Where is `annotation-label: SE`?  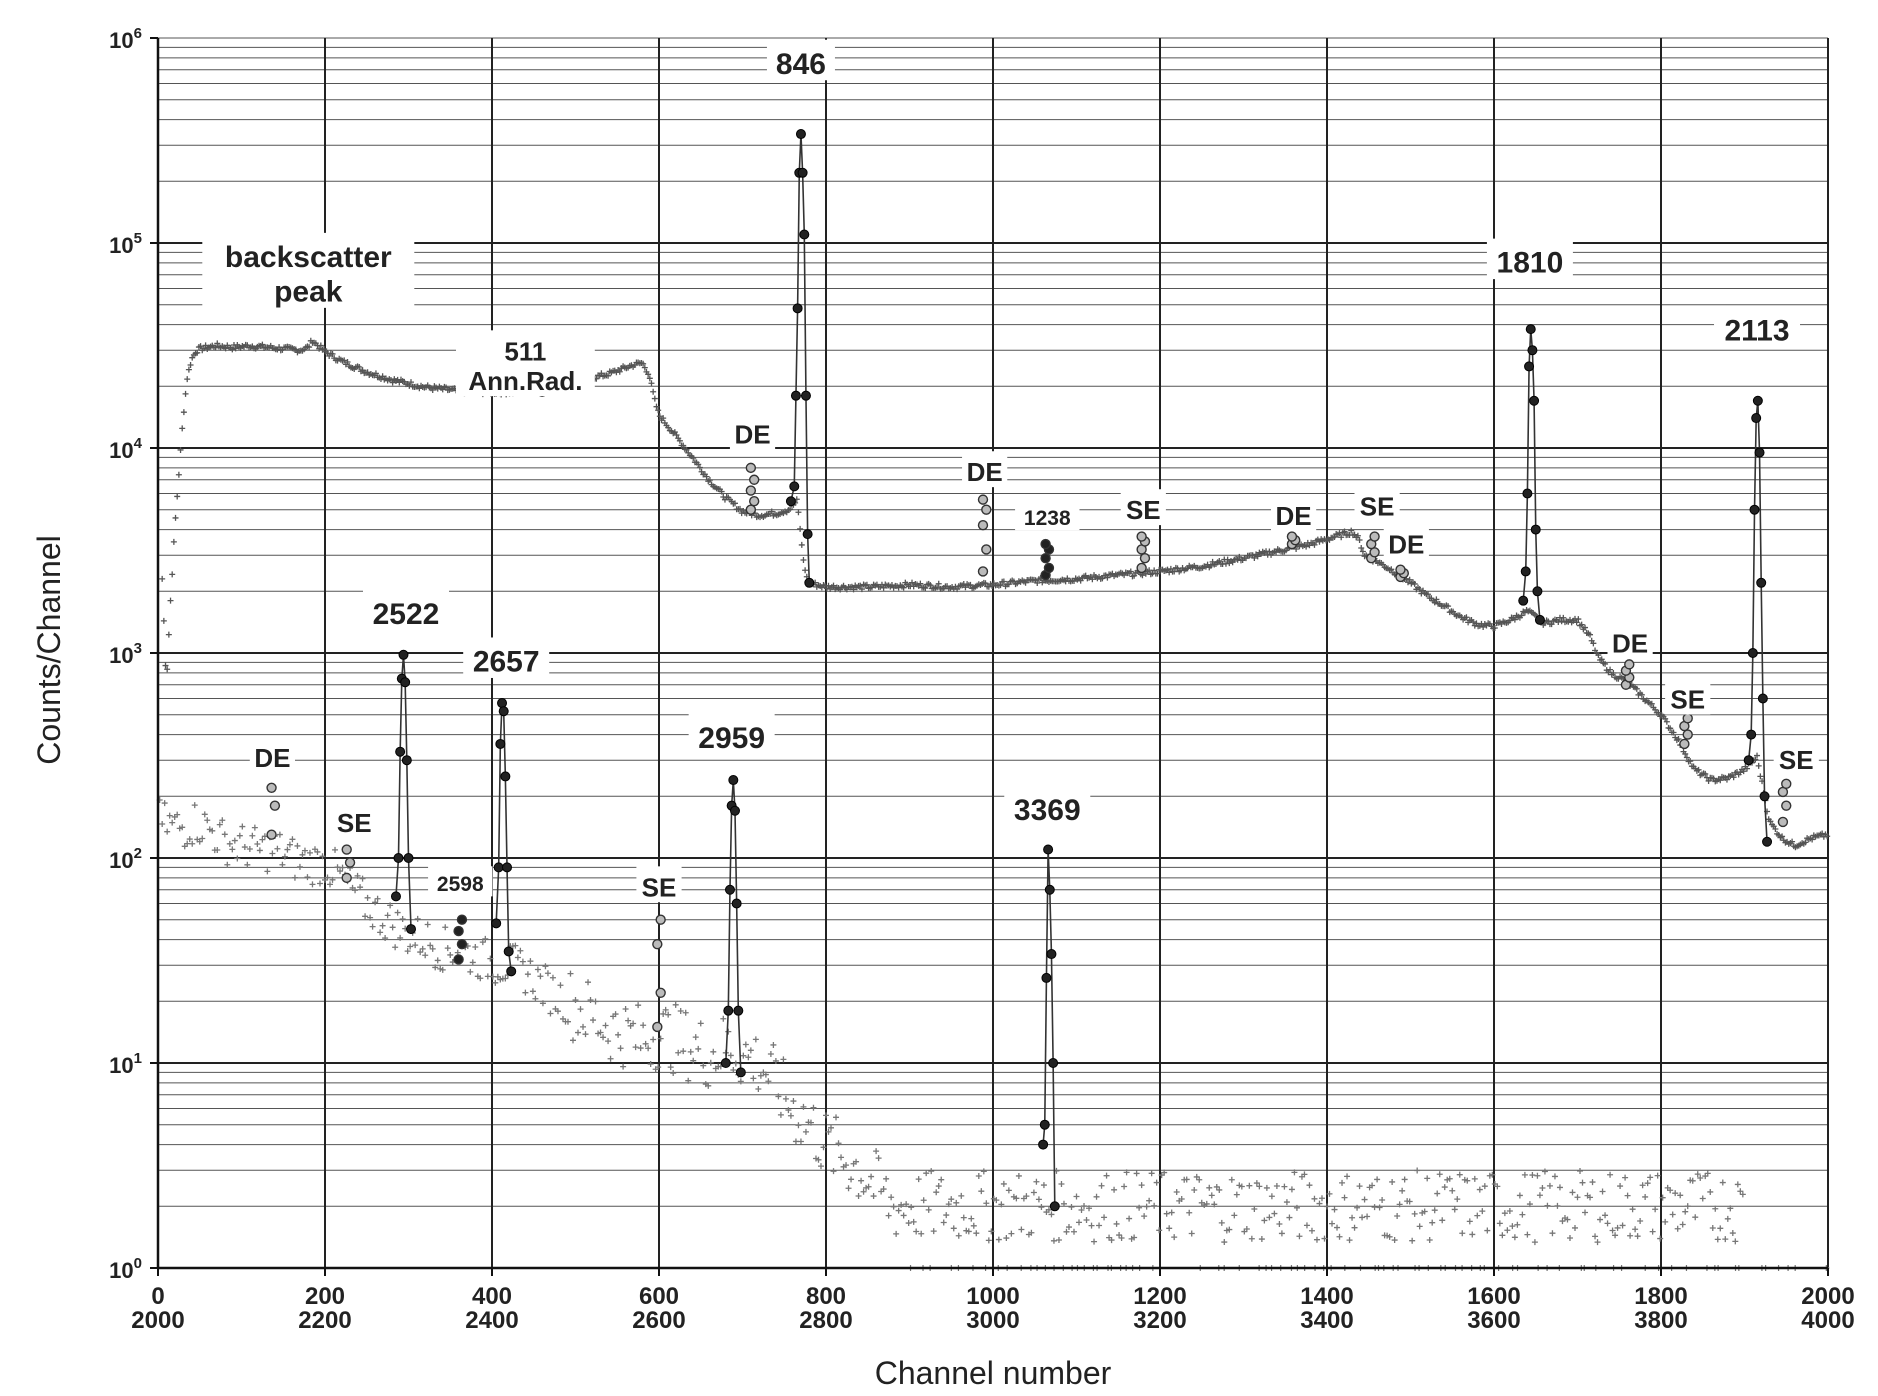
annotation-label: SE is located at coordinates (1143, 510).